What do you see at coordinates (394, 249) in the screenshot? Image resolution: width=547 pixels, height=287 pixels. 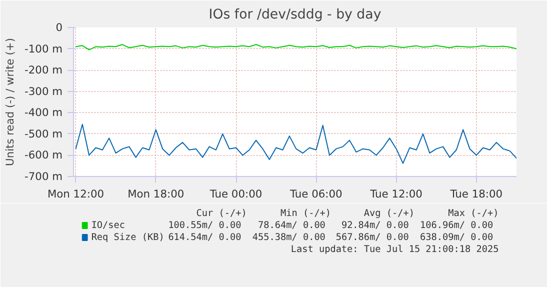 I see `text: Last update: Tue Jul 15 21:00:18 2025` at bounding box center [394, 249].